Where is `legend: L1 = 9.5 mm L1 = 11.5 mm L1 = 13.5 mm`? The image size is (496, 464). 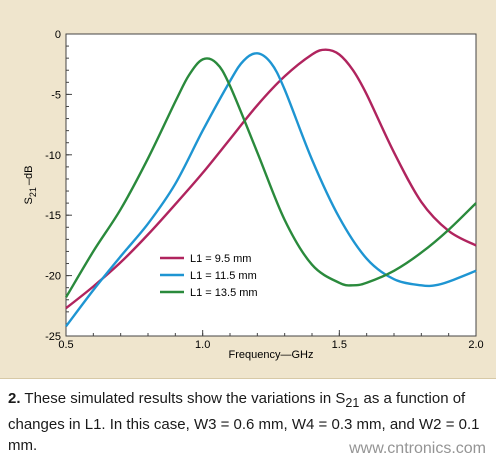 legend: L1 = 9.5 mm L1 = 11.5 mm L1 = 13.5 mm is located at coordinates (209, 276).